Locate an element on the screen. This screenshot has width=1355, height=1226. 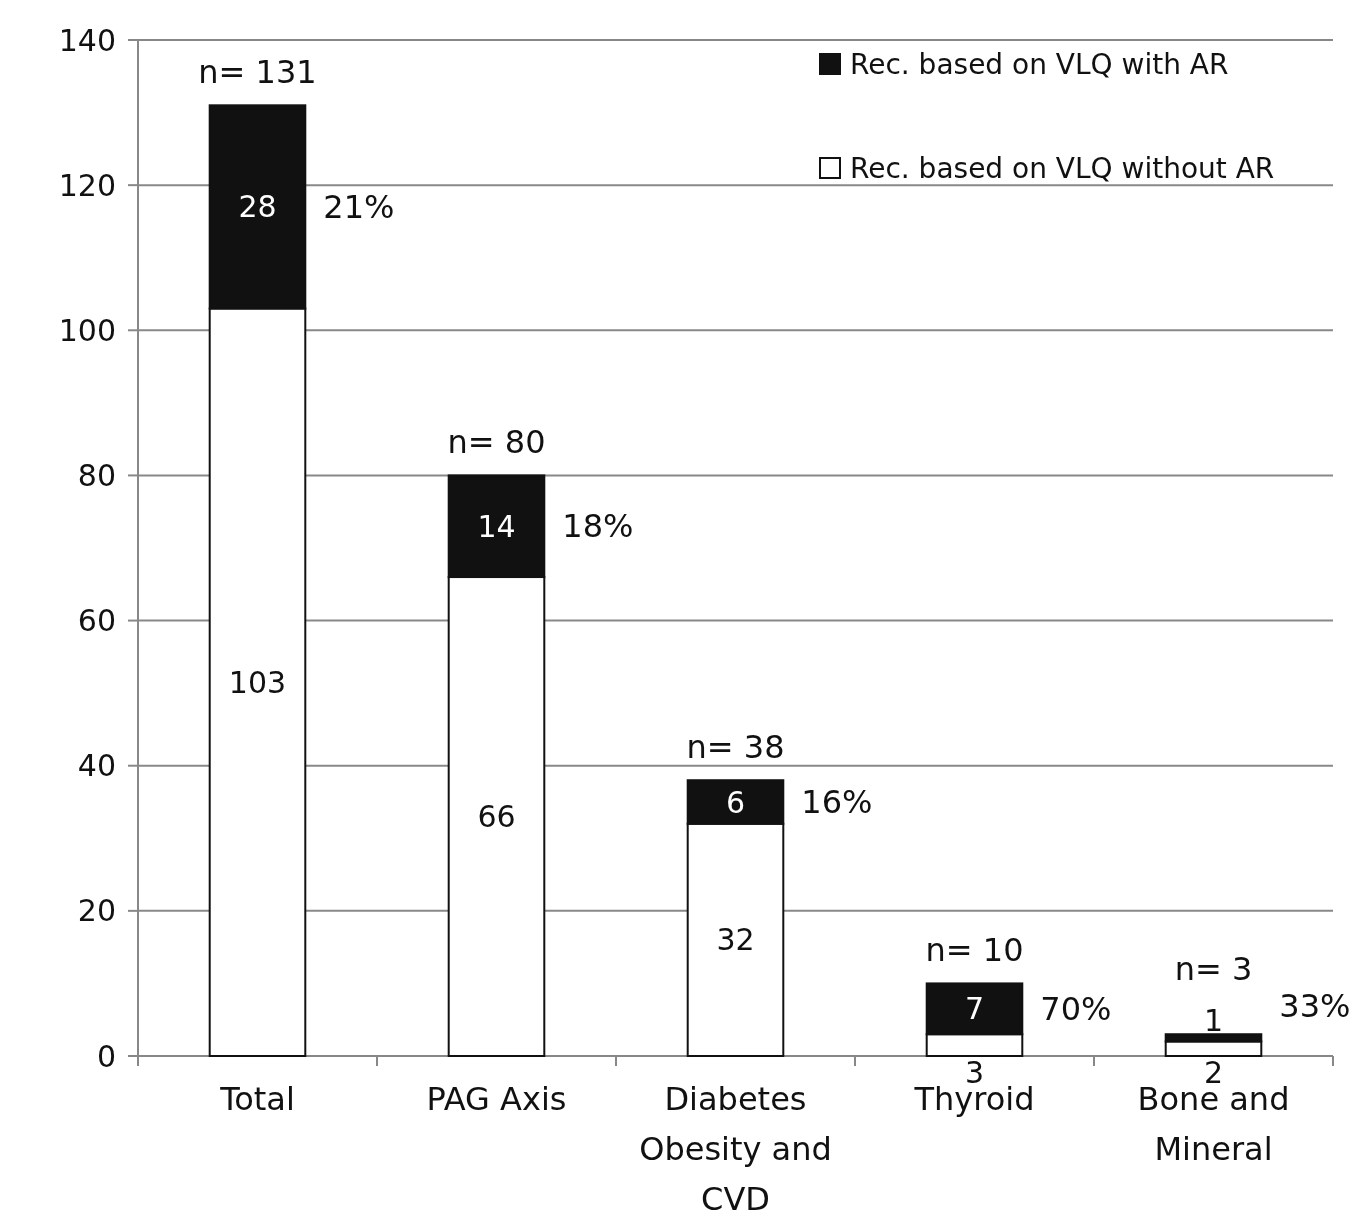
annotation: 70% is located at coordinates (1076, 1009).